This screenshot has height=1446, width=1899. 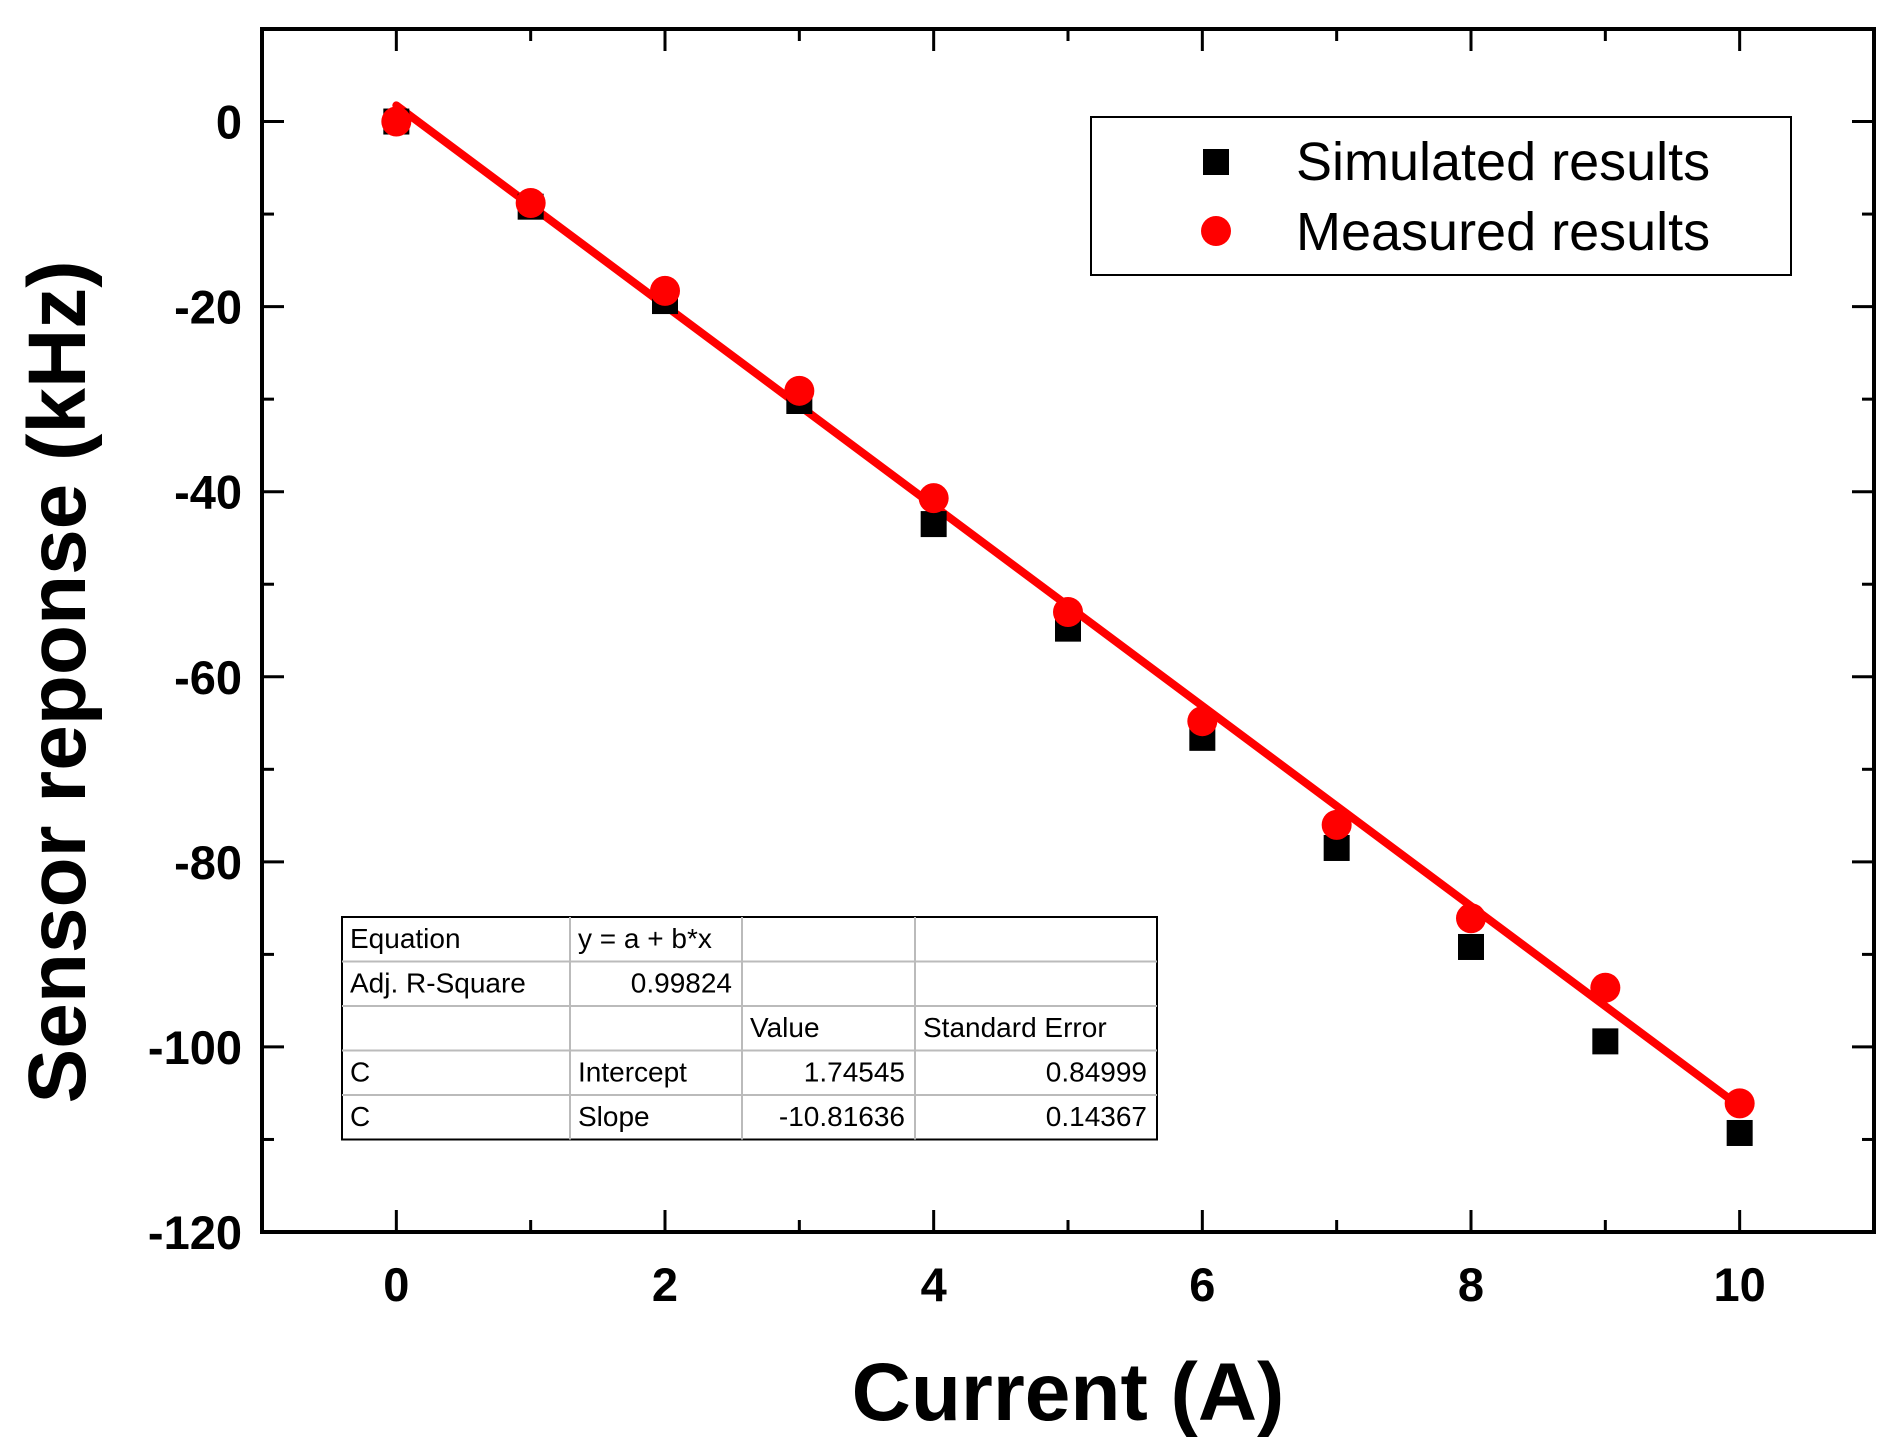 What do you see at coordinates (208, 492) in the screenshot?
I see `y-tick-label: -40` at bounding box center [208, 492].